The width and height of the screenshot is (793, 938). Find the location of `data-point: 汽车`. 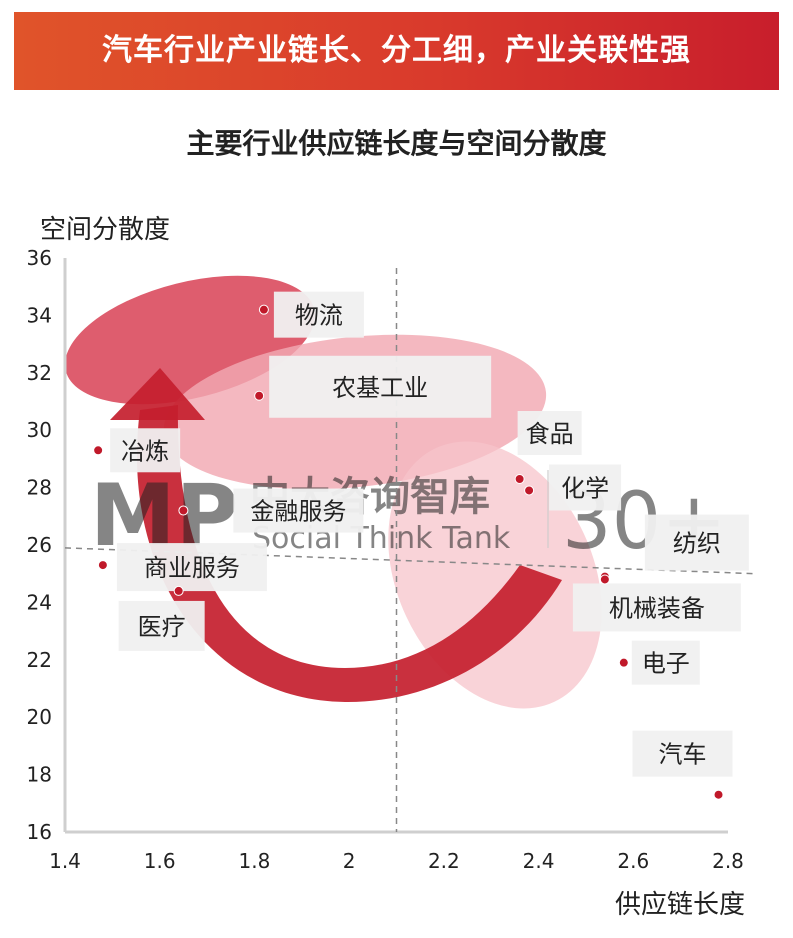

data-point: 汽车 is located at coordinates (682, 765).